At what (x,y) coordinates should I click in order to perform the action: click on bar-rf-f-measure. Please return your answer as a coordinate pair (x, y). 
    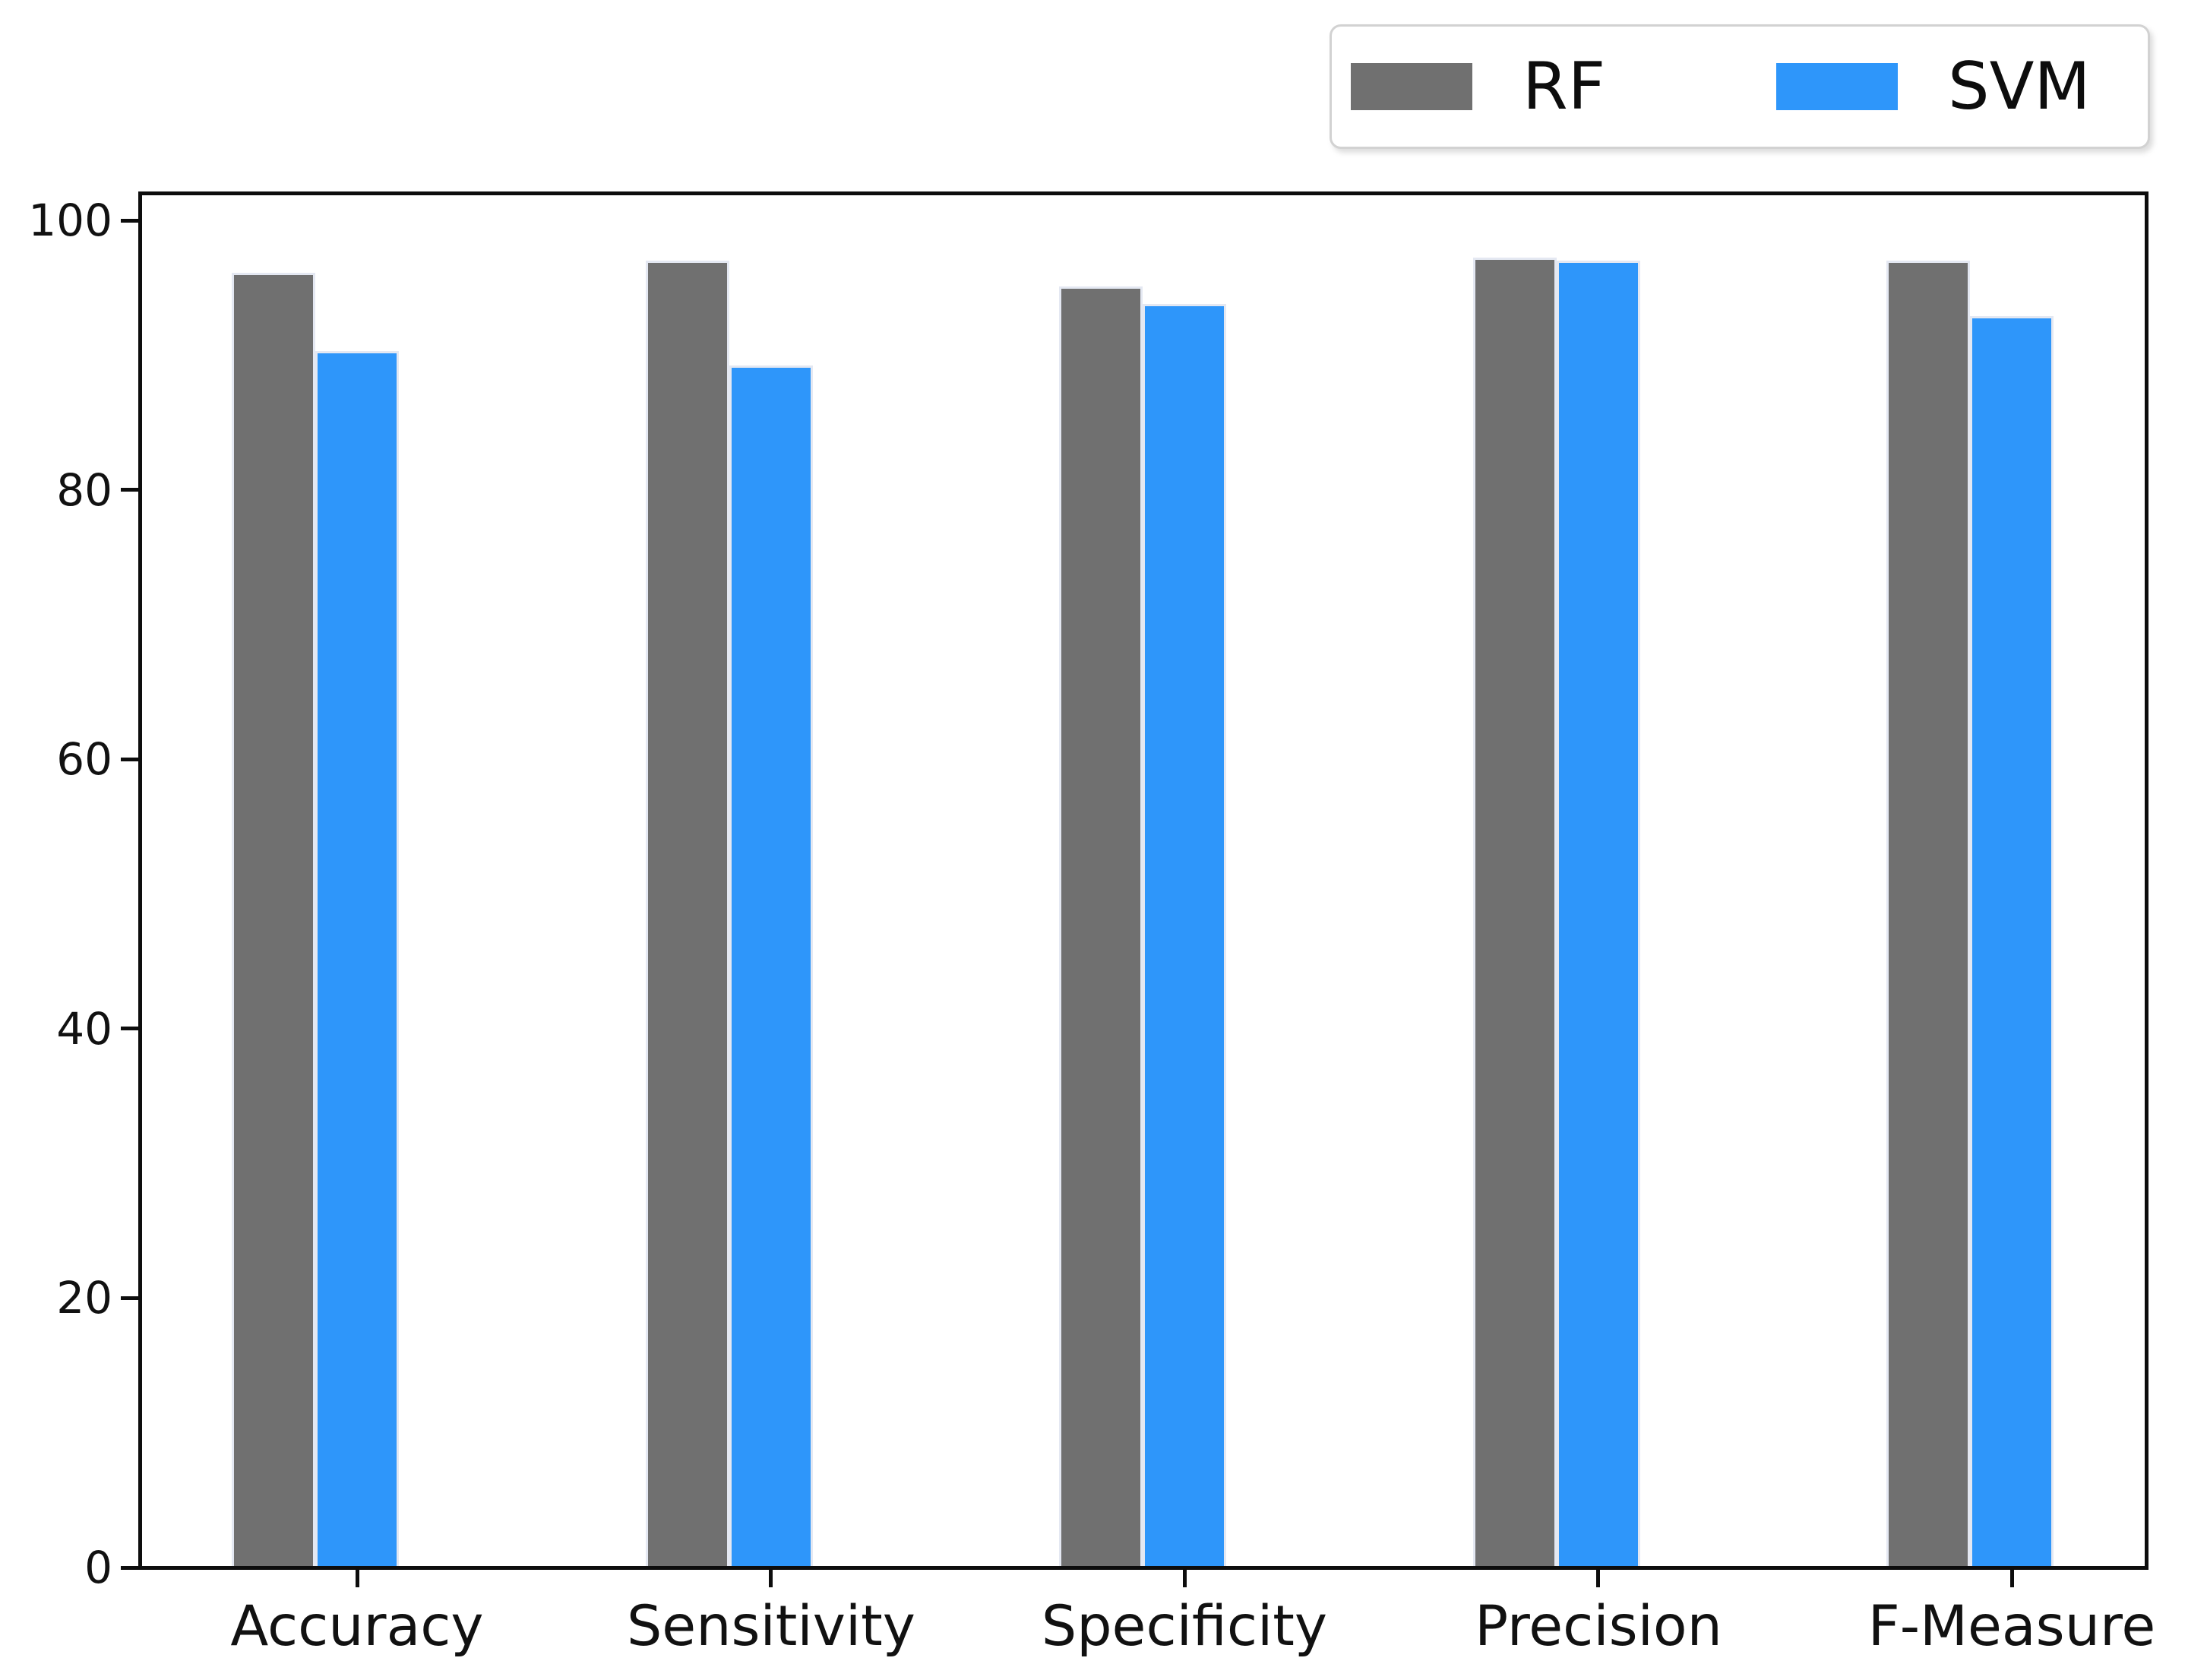
    Looking at the image, I should click on (1928, 913).